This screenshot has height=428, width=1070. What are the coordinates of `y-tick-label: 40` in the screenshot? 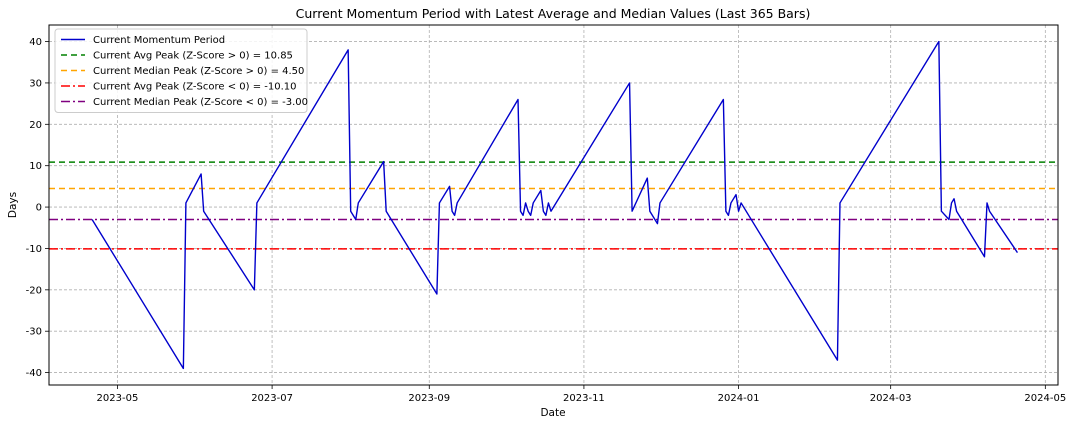 It's located at (35, 42).